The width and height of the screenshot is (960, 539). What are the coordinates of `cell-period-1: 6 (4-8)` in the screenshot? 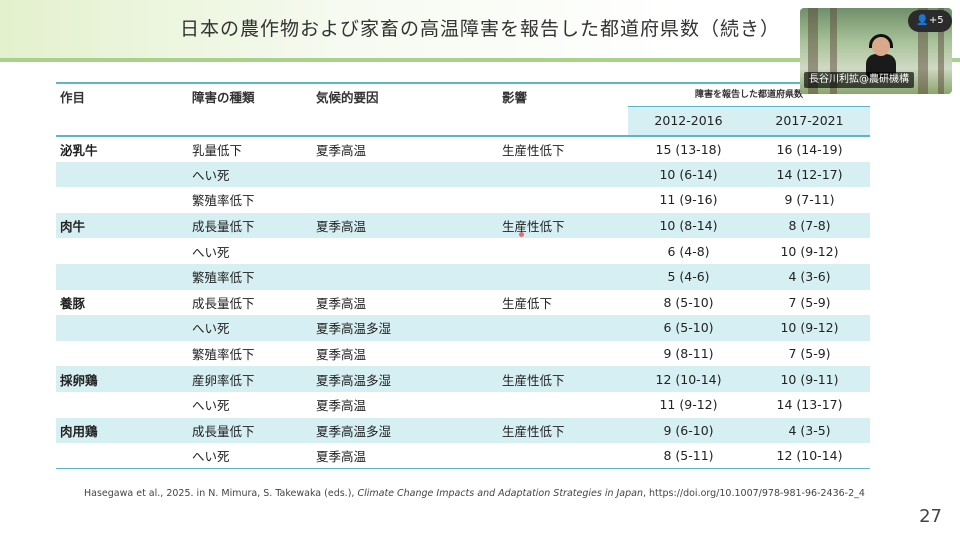 It's located at (688, 251).